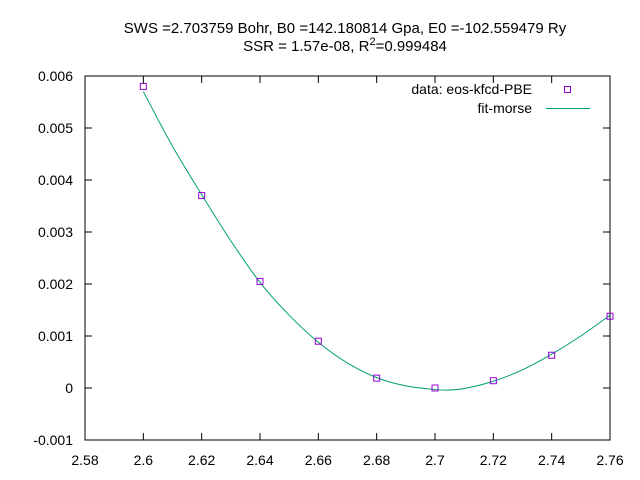 Image resolution: width=640 pixels, height=480 pixels. What do you see at coordinates (84, 460) in the screenshot?
I see `x-tick-label: 2.58` at bounding box center [84, 460].